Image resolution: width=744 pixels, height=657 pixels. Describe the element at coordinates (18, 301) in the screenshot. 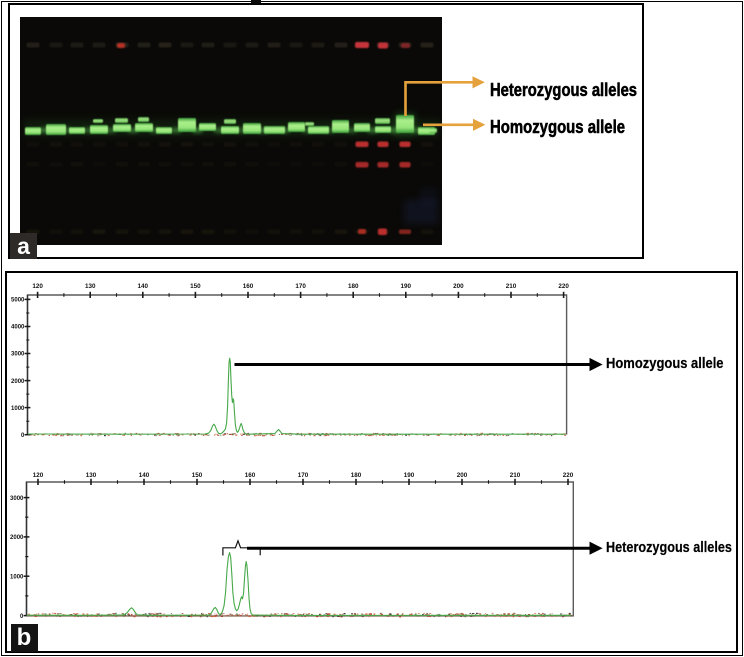

I see `svg-text: 5000` at that location.